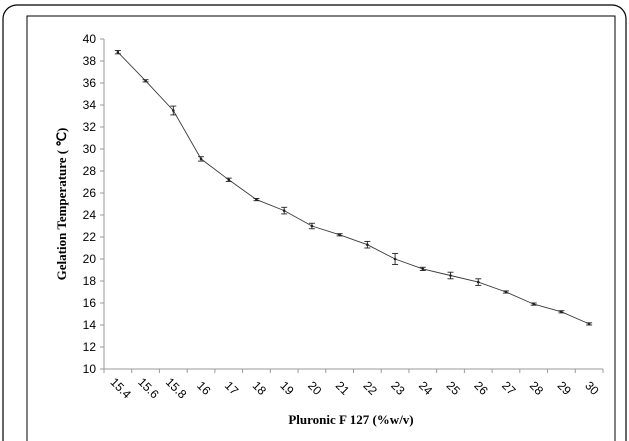 This screenshot has width=629, height=441. What do you see at coordinates (232, 388) in the screenshot?
I see `x-tick-label: 17` at bounding box center [232, 388].